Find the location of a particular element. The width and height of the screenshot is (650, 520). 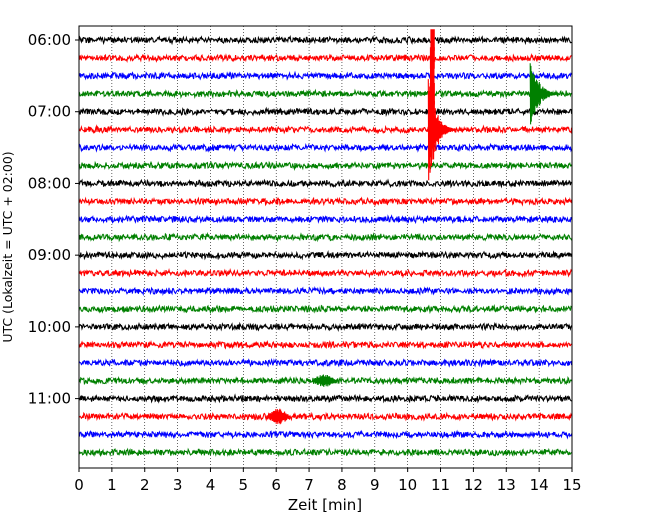

y-axis-ticks: 06:00 07:00 08:00 09:00 10:00 11:00 is located at coordinates (53, 219).